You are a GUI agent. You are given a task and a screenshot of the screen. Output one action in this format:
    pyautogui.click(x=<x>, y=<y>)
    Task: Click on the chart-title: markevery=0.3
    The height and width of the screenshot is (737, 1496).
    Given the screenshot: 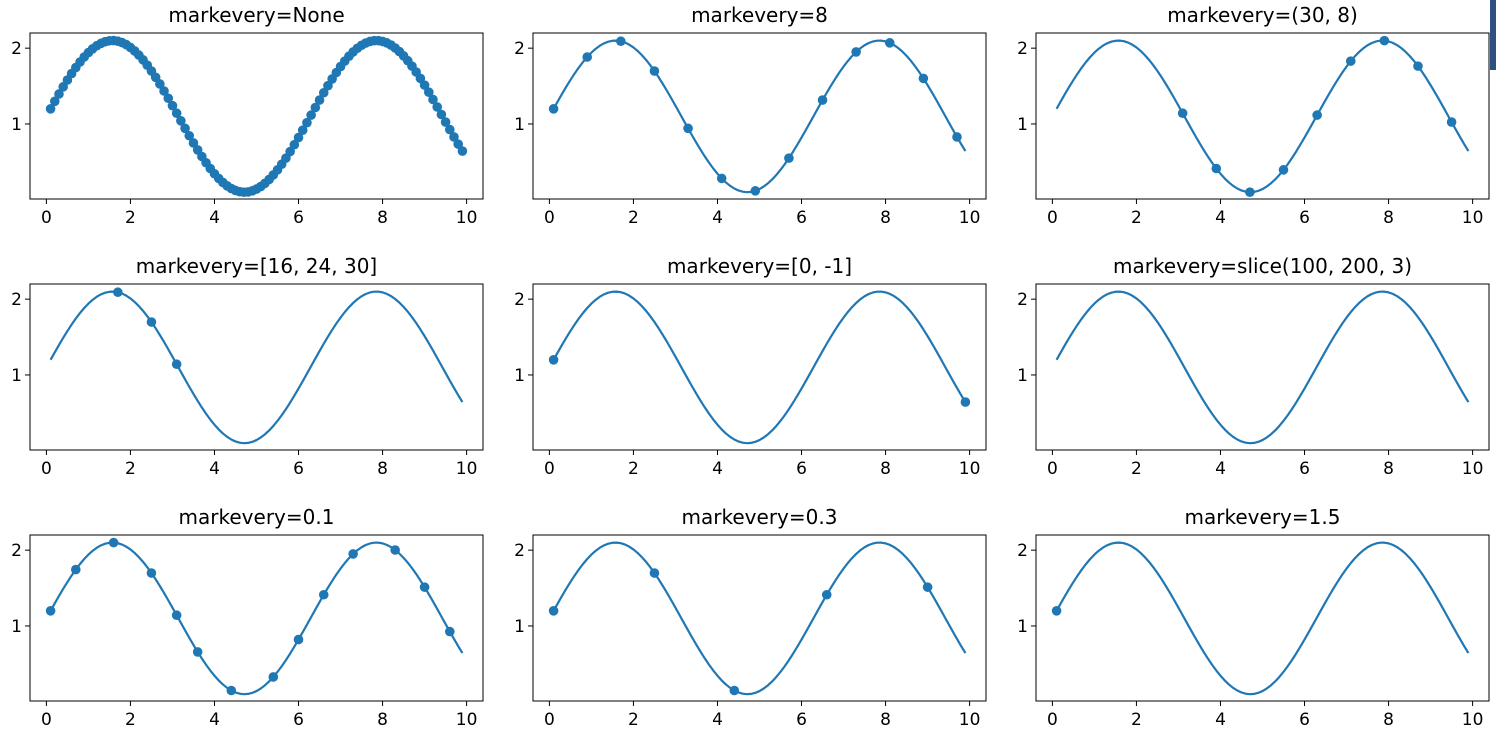 What is the action you would take?
    pyautogui.click(x=760, y=517)
    